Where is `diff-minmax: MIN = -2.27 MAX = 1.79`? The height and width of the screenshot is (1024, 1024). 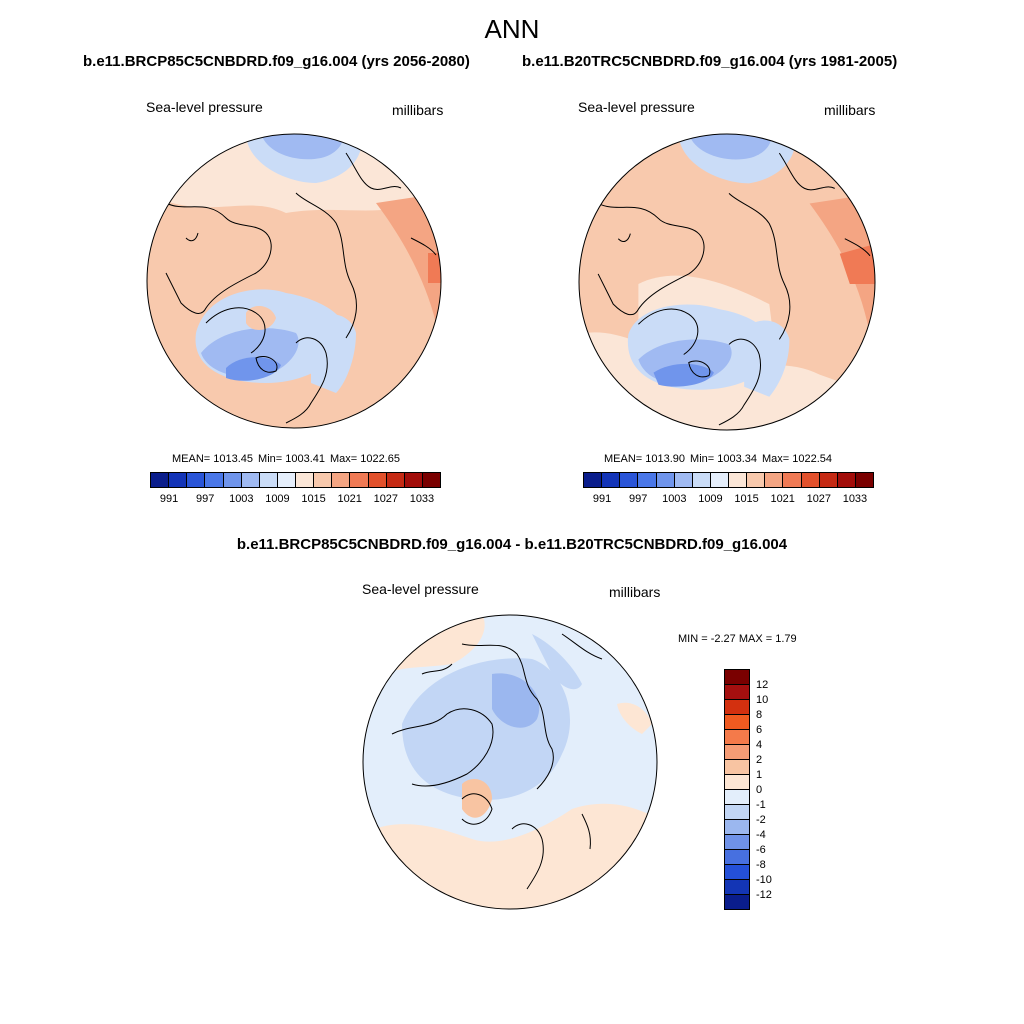 diff-minmax: MIN = -2.27 MAX = 1.79 is located at coordinates (737, 639).